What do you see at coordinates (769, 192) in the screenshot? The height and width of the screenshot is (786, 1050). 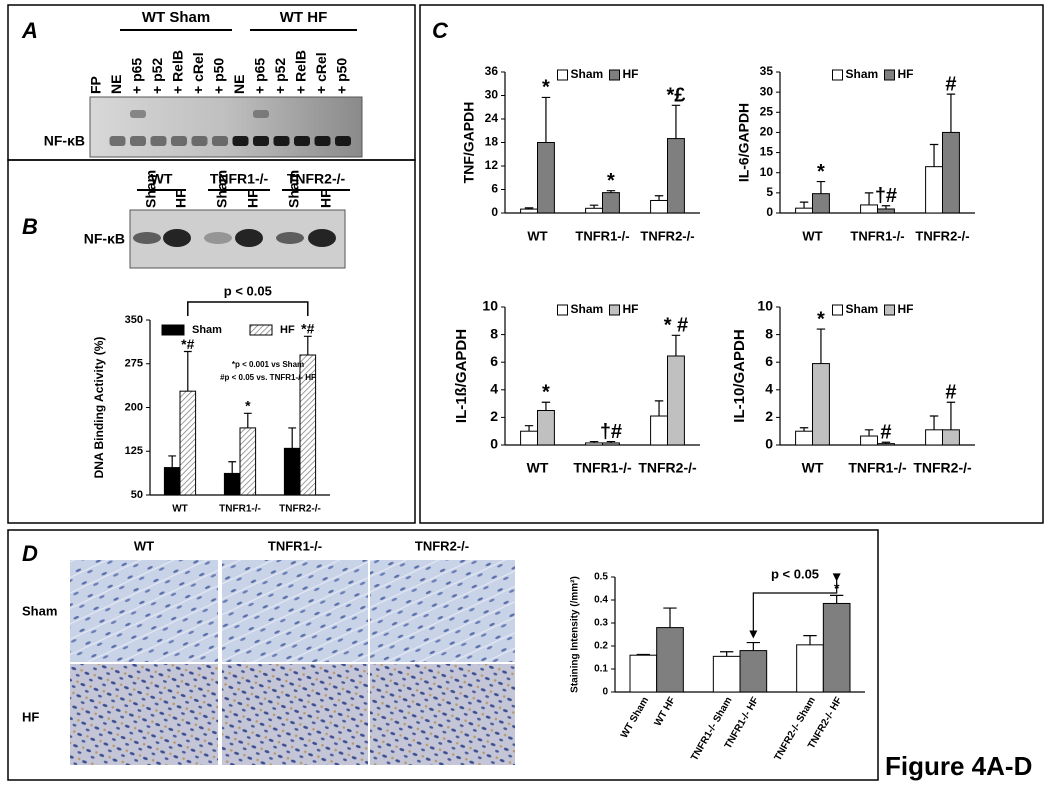 I see `y-tick-label: 5` at bounding box center [769, 192].